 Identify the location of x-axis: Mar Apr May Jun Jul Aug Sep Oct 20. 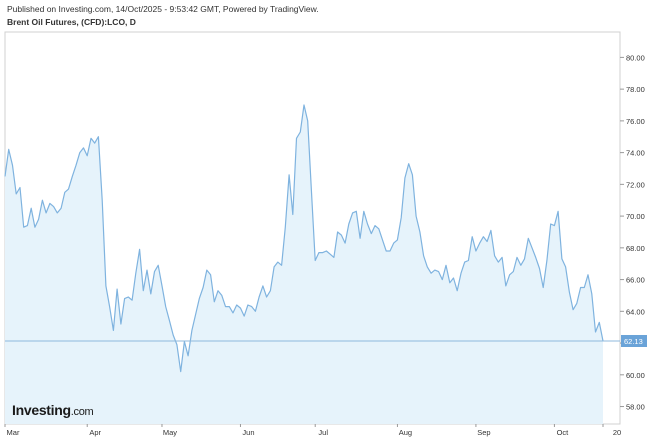
(312, 430).